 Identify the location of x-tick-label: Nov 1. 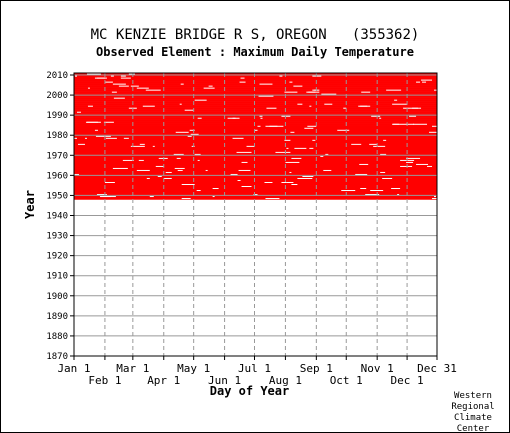
(377, 368).